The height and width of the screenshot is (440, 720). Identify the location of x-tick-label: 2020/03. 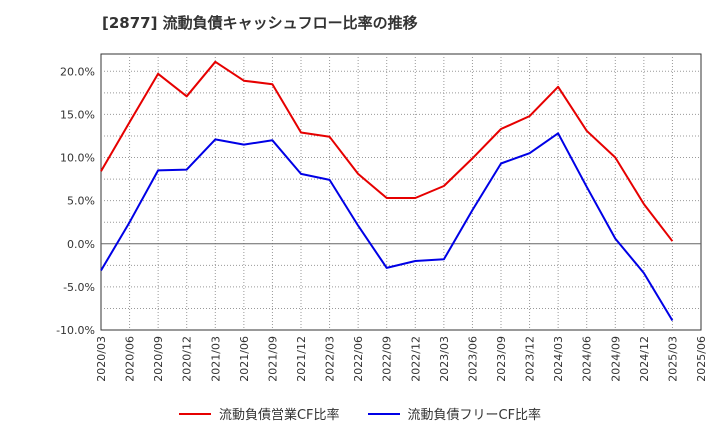
(101, 359).